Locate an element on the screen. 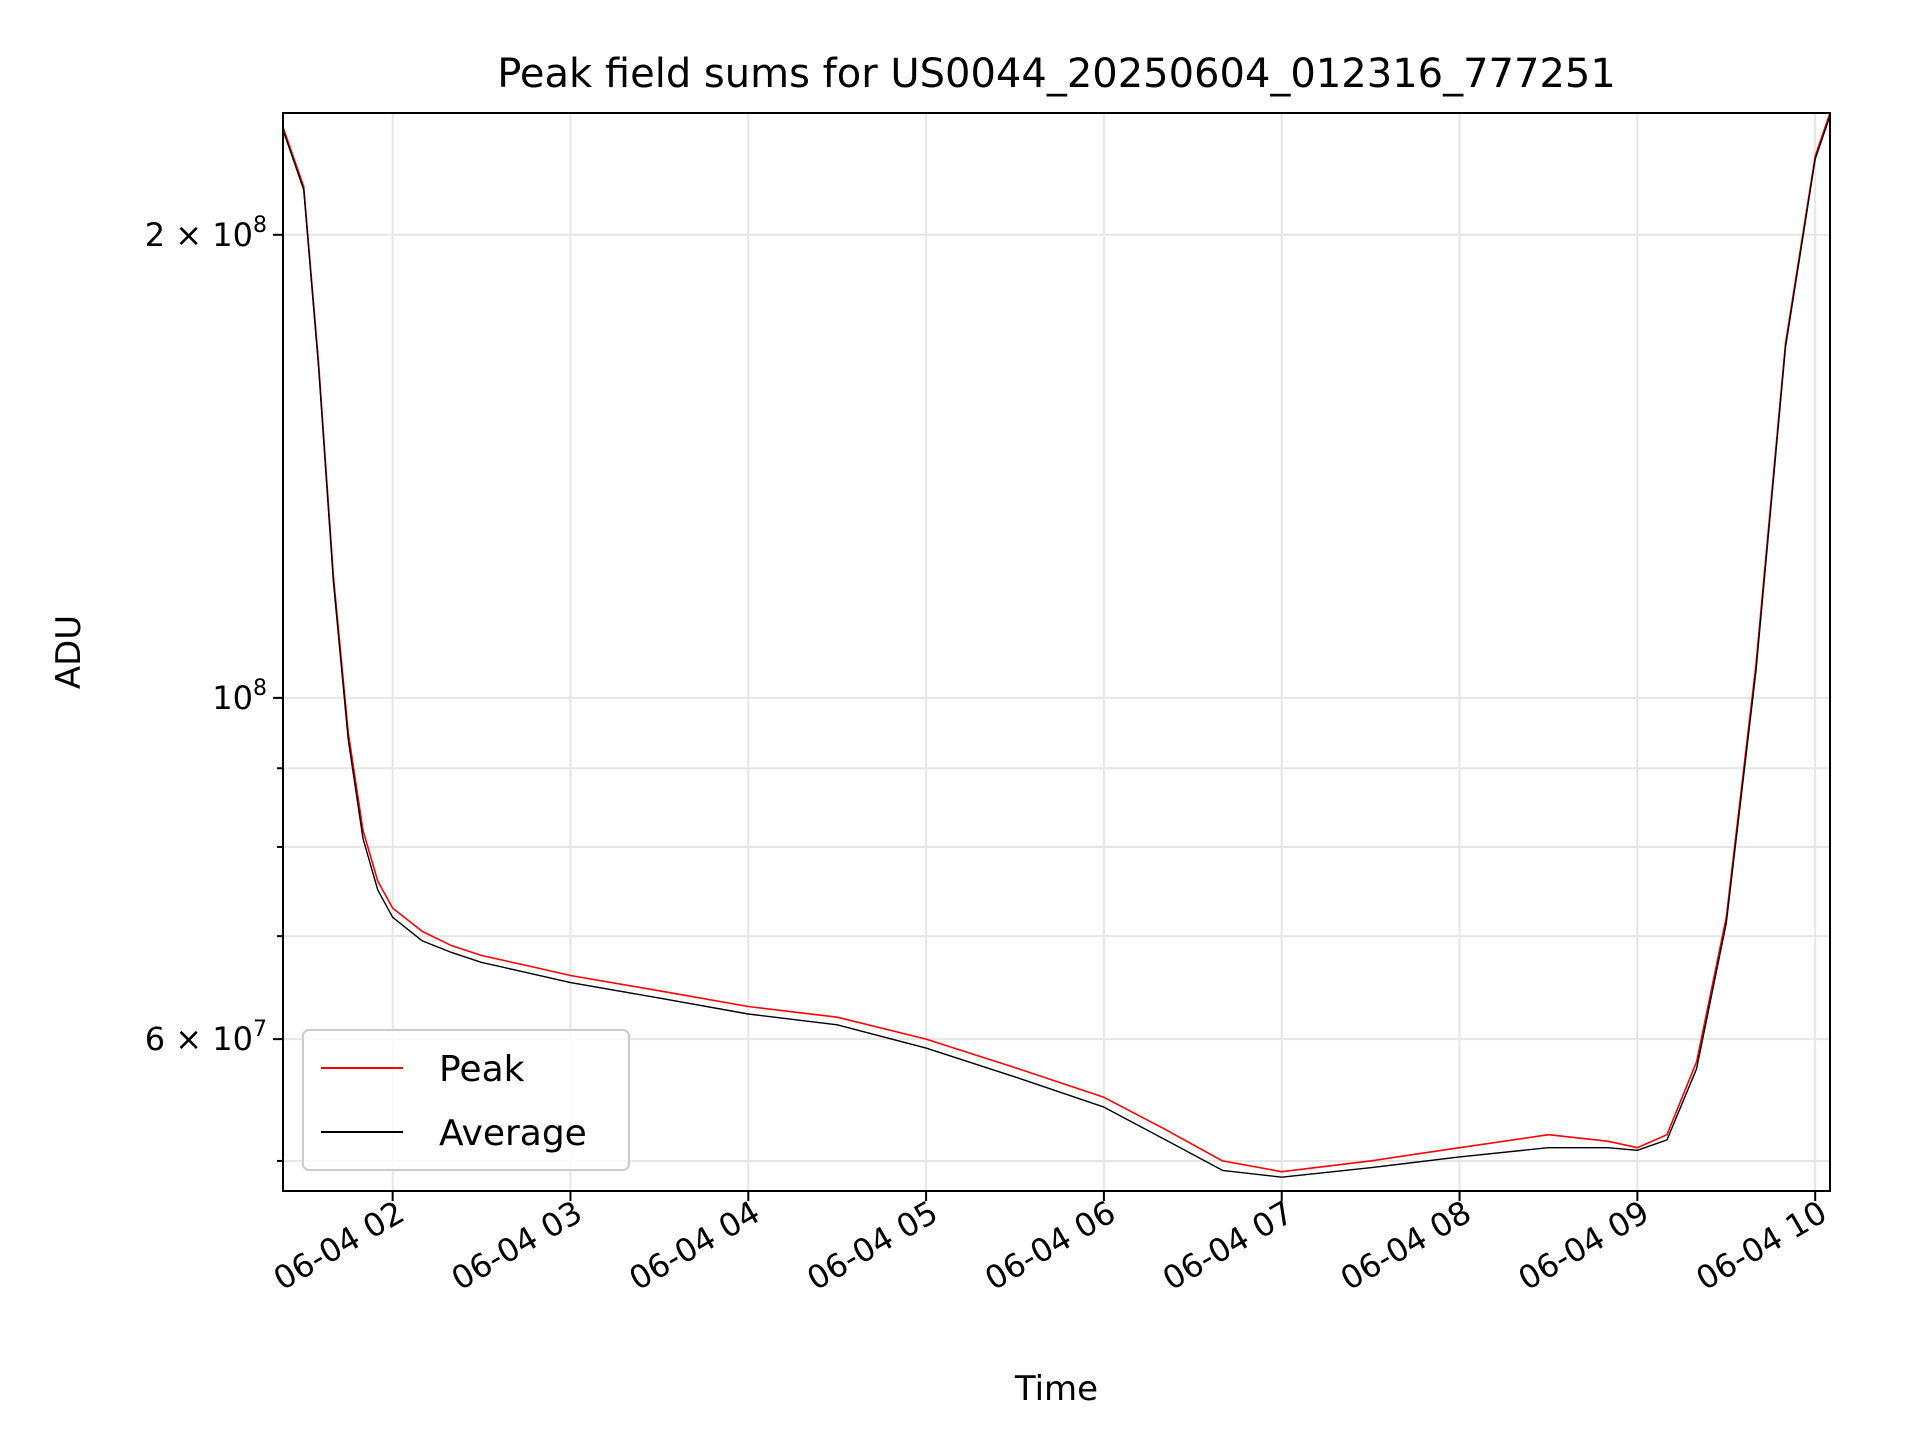 The image size is (1920, 1440). legend: Peak Average is located at coordinates (466, 1100).